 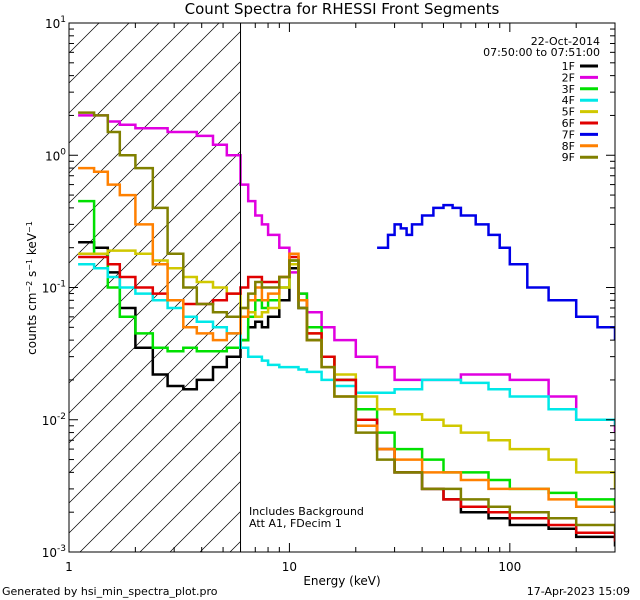 What do you see at coordinates (342, 9) in the screenshot?
I see `chart-title: Count Spectra for RHESSI Front Segments` at bounding box center [342, 9].